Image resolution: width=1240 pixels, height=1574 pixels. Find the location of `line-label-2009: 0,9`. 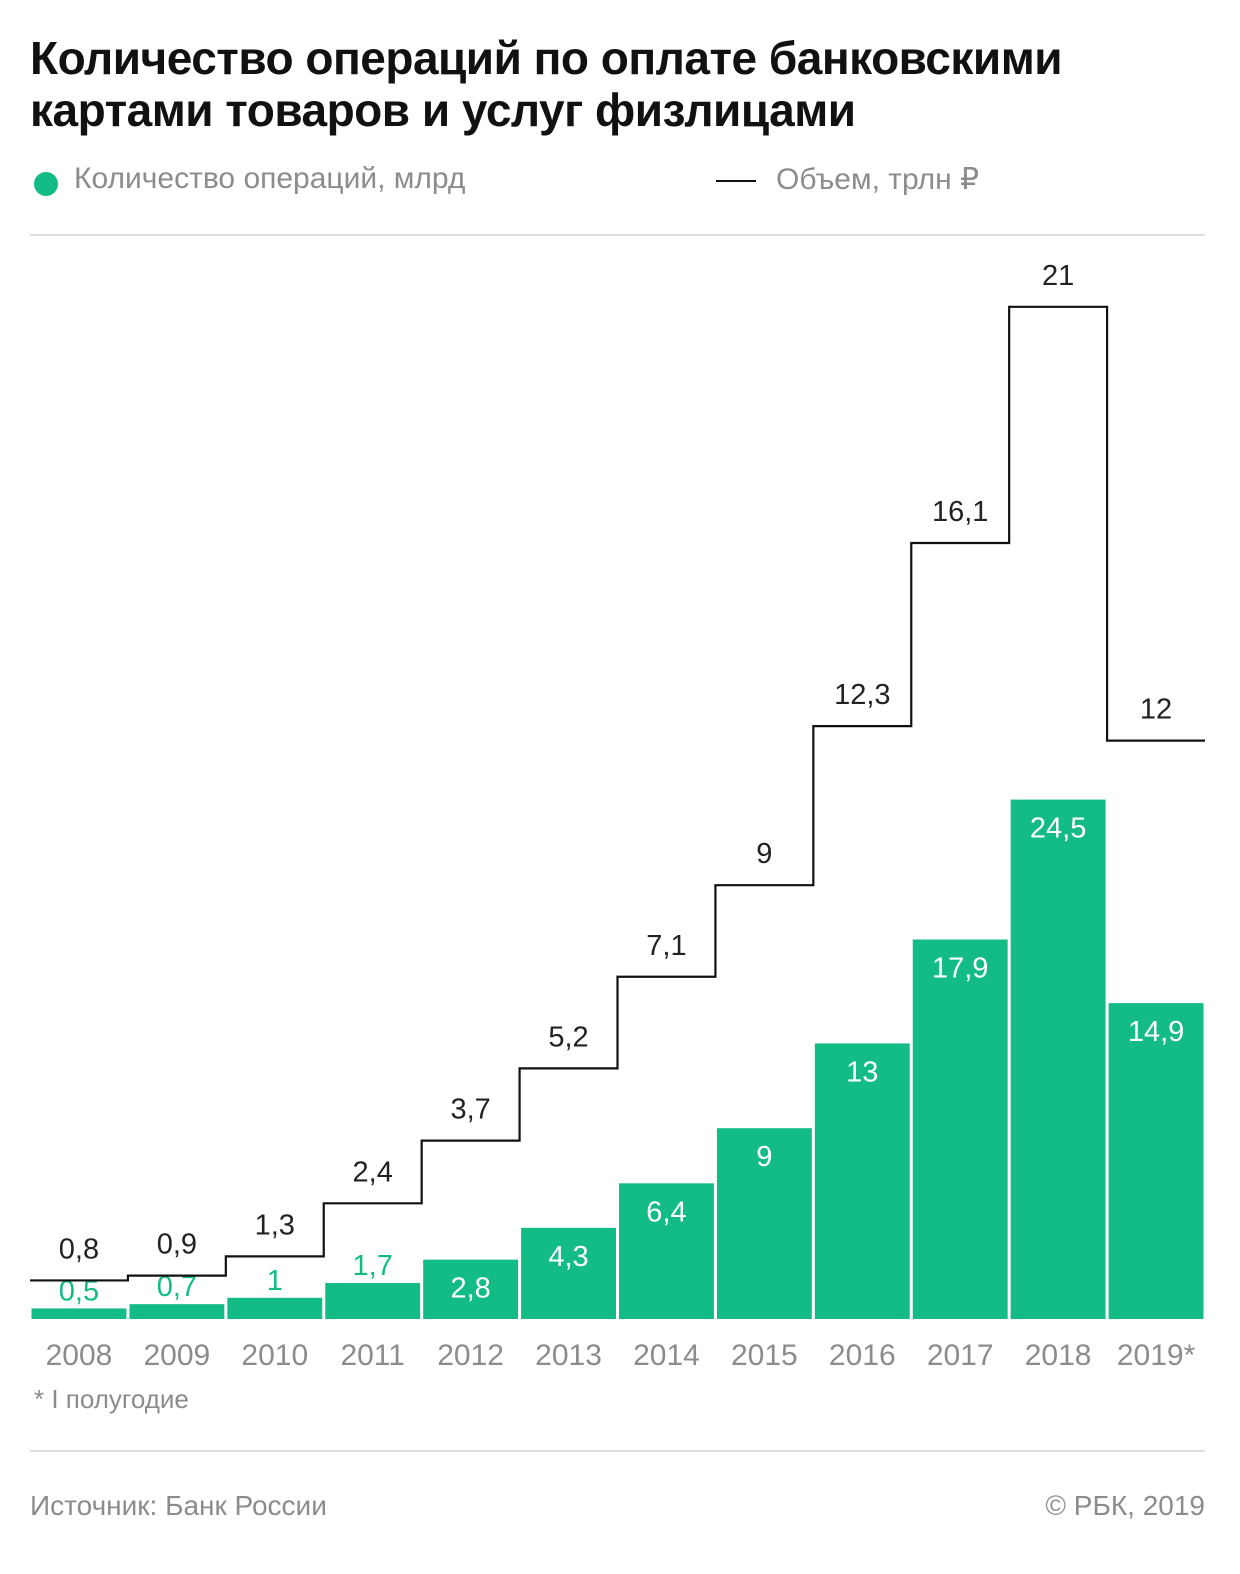

line-label-2009: 0,9 is located at coordinates (177, 1245).